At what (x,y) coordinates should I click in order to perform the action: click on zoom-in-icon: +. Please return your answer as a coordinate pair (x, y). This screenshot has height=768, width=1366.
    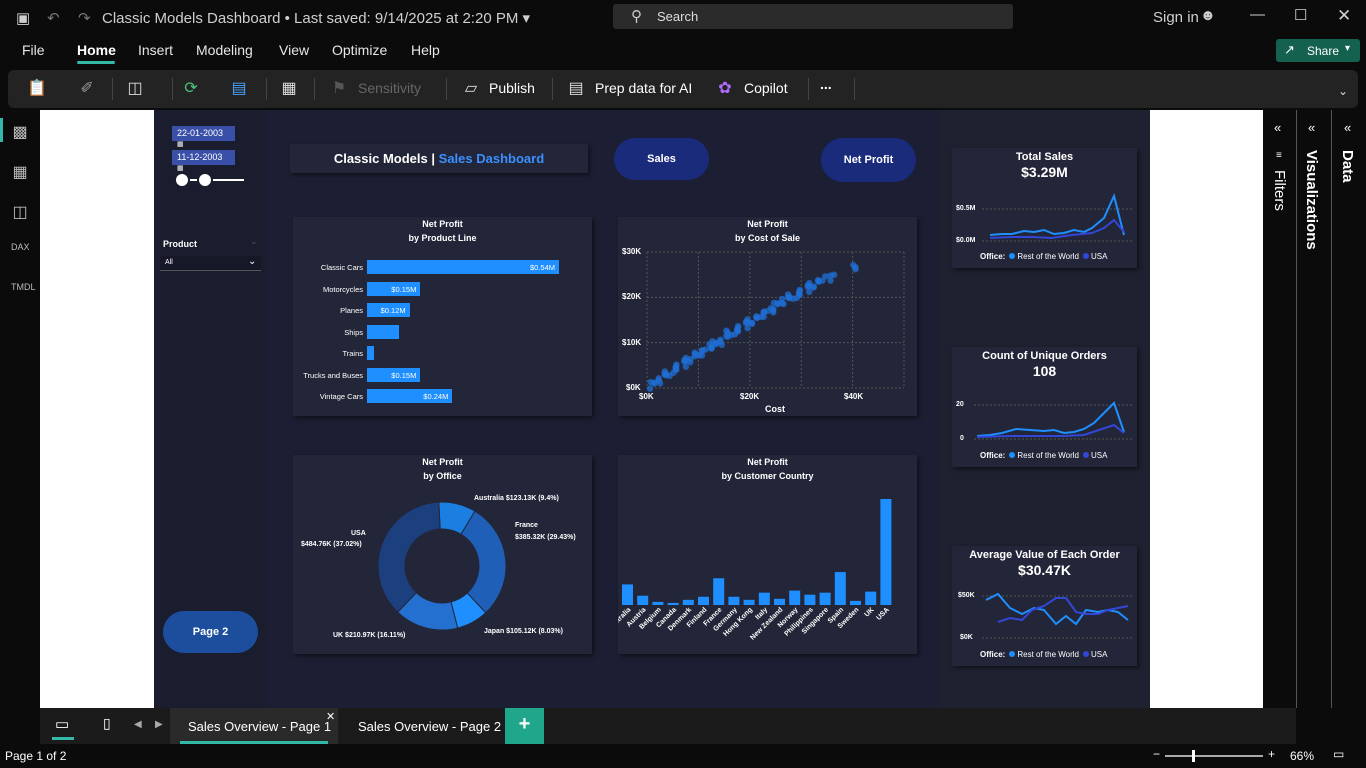
    Looking at the image, I should click on (1272, 754).